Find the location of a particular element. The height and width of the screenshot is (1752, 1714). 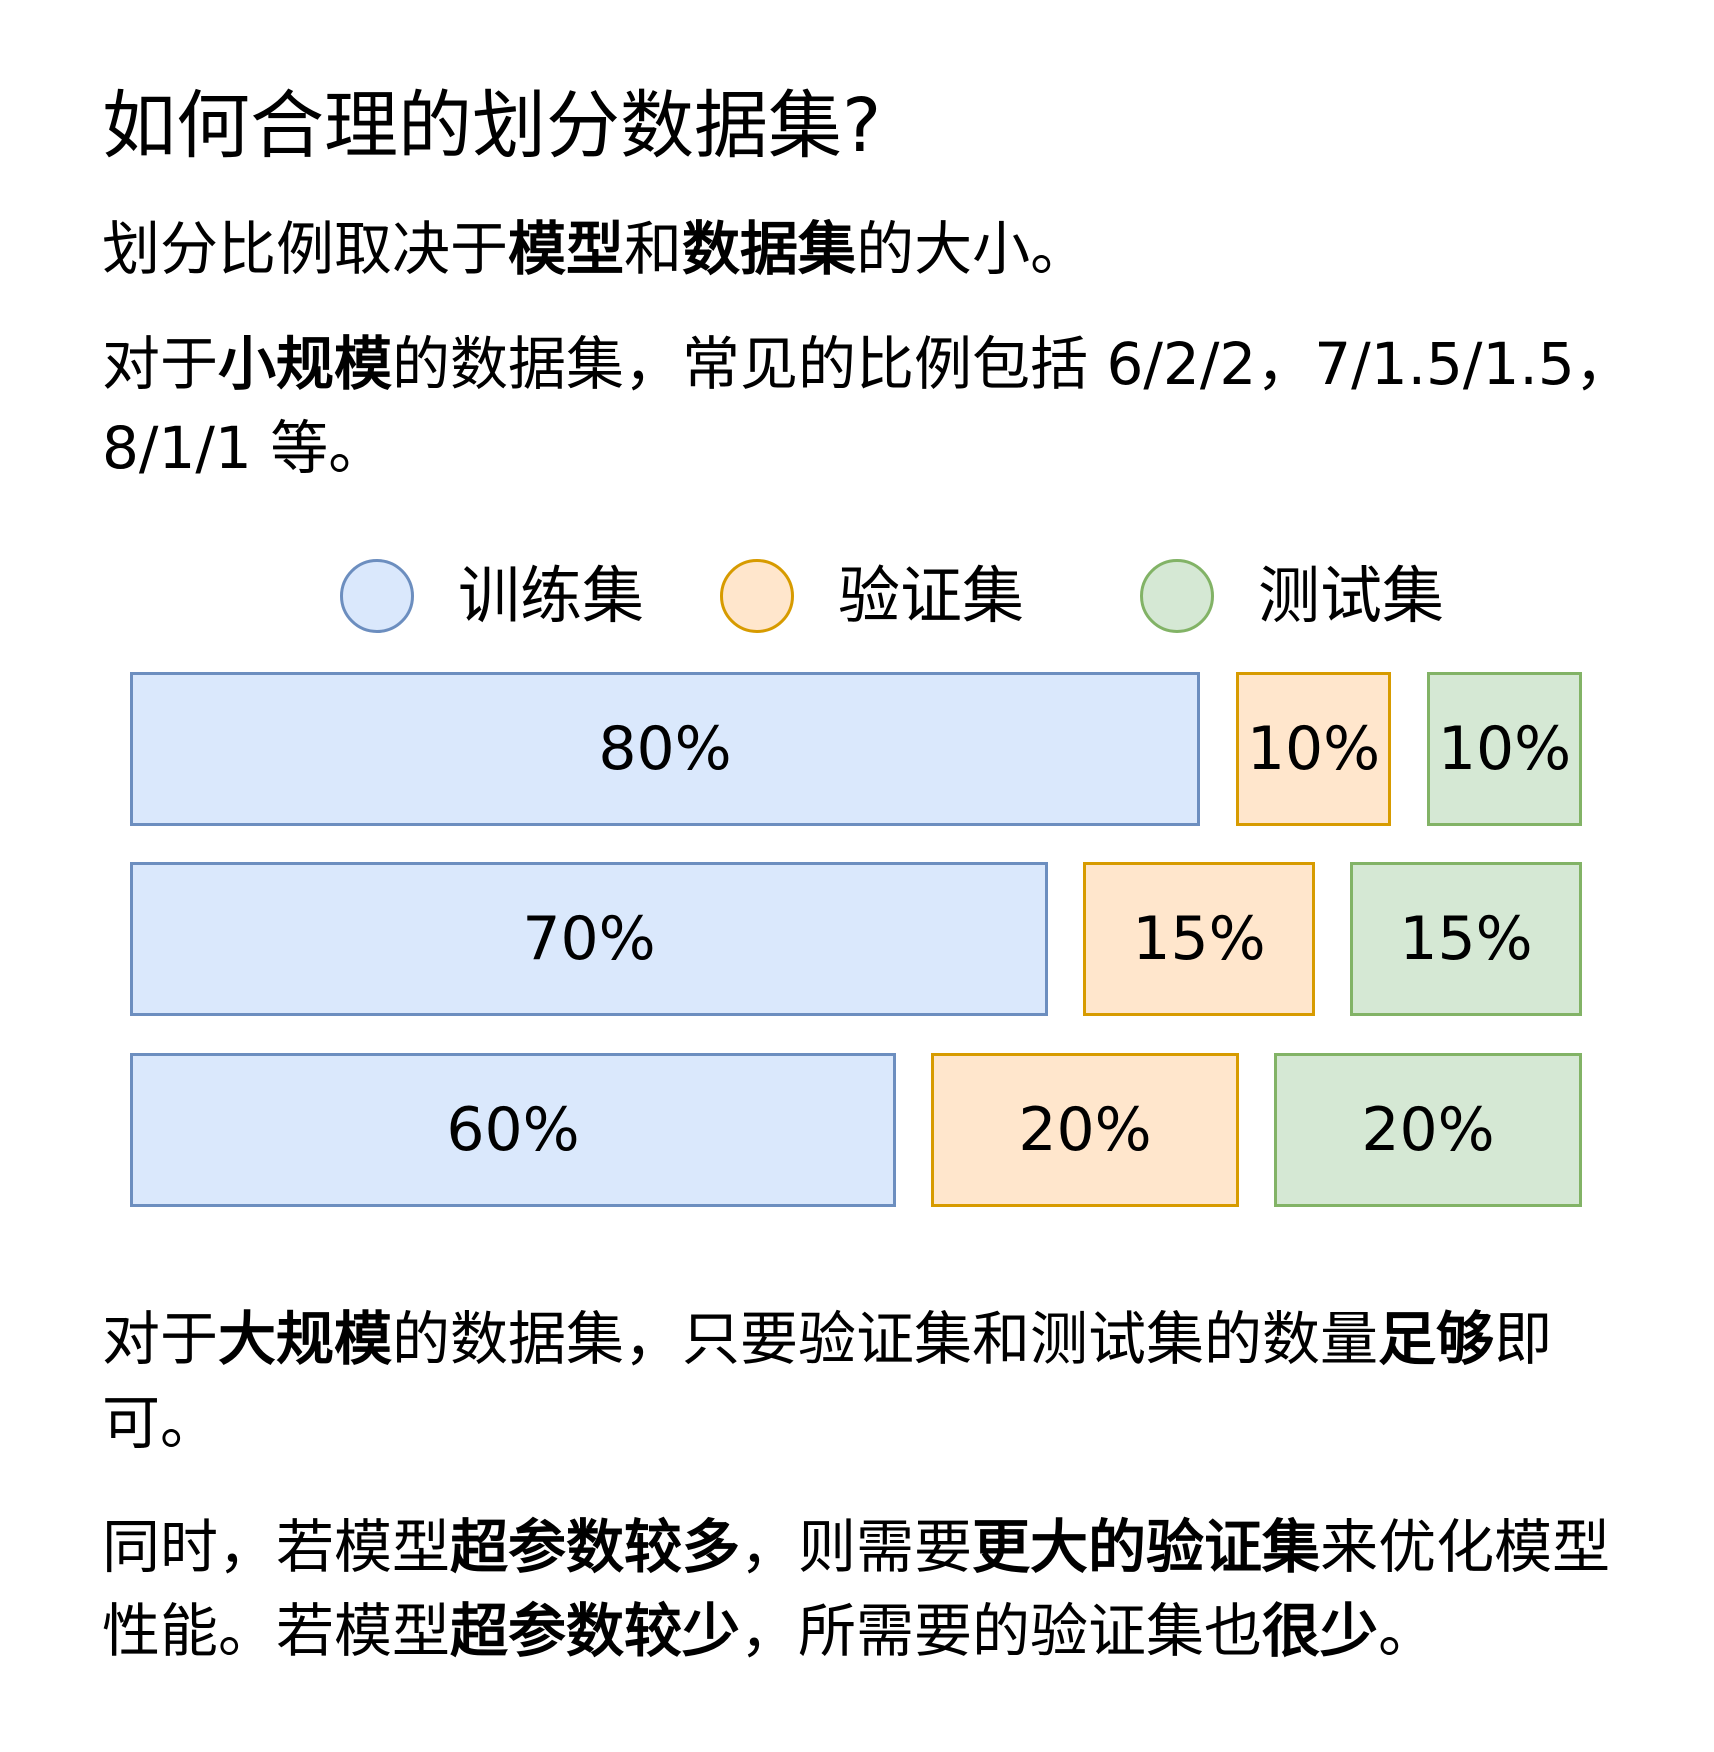

para2-segment-2: 的数据集，常见的比例包括 6/2/2，7/1.5/1.5，8/1/1 等。 is located at coordinates (867, 406).